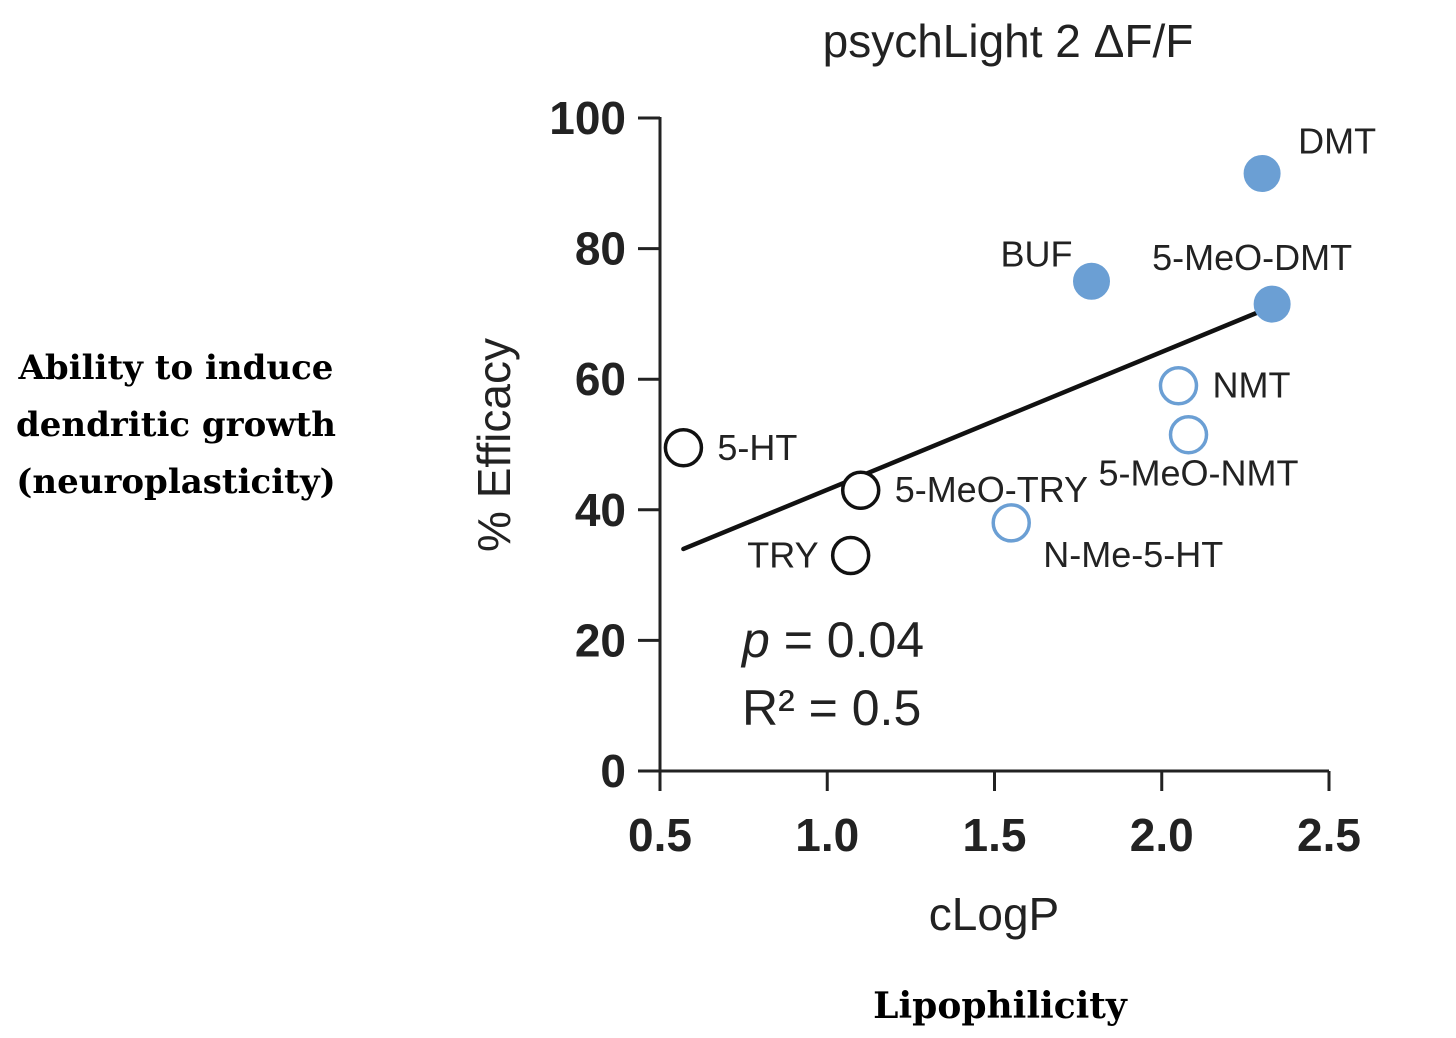  I want to click on x-tick-label: 2.5, so click(1329, 835).